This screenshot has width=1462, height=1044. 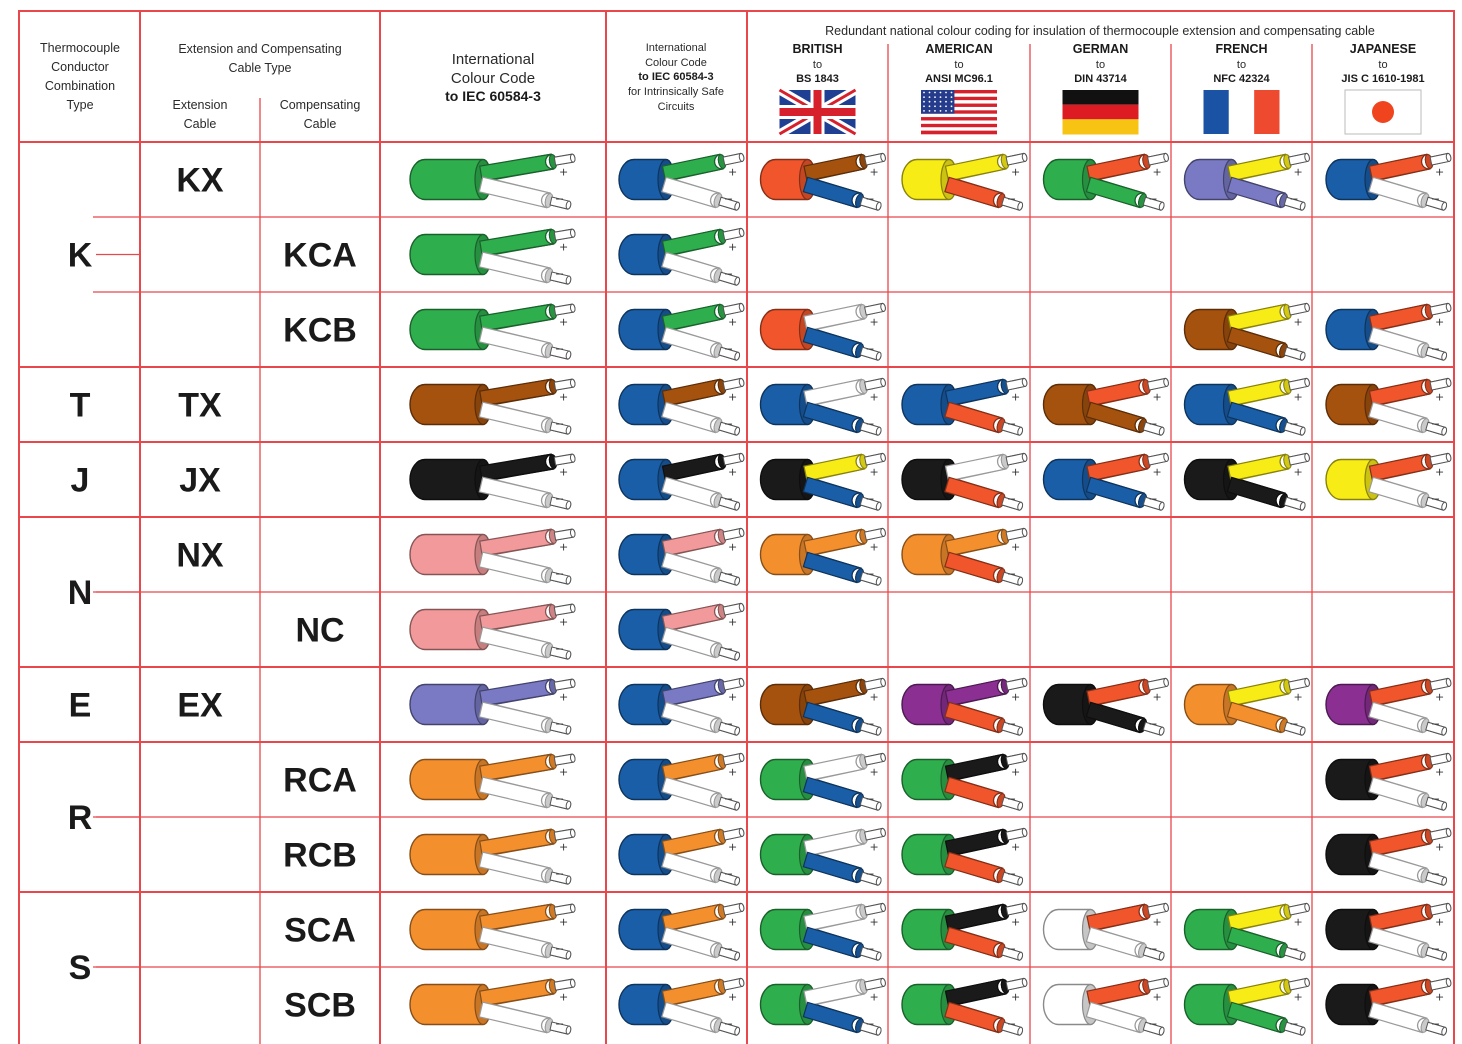 I want to click on header-iec-colour-code: Colour Code, so click(x=493, y=78).